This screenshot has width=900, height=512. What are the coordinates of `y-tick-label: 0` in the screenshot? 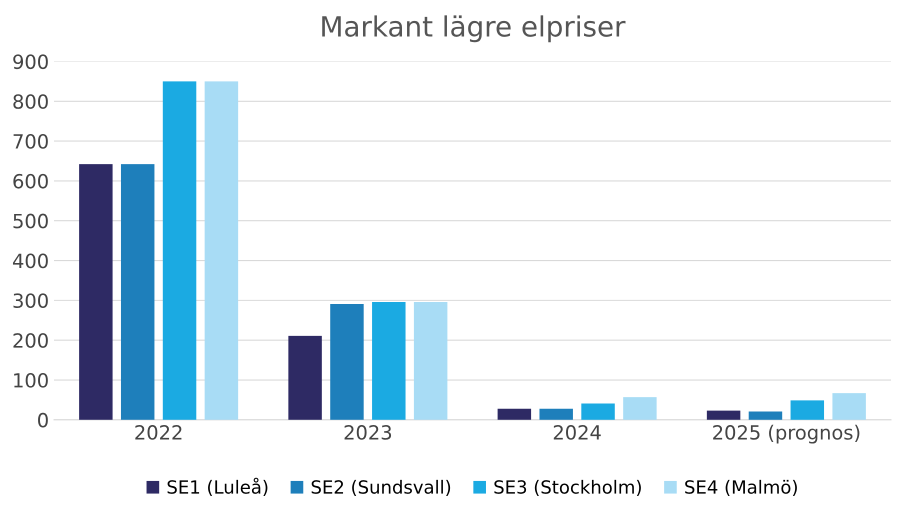 It's located at (43, 420).